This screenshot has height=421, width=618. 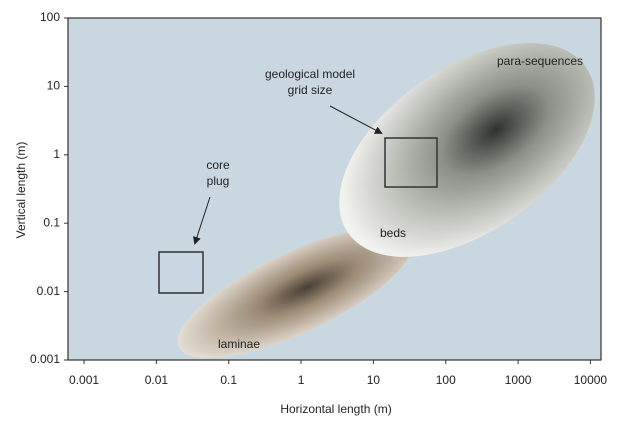 I want to click on y-tick-label: 100, so click(x=50, y=17).